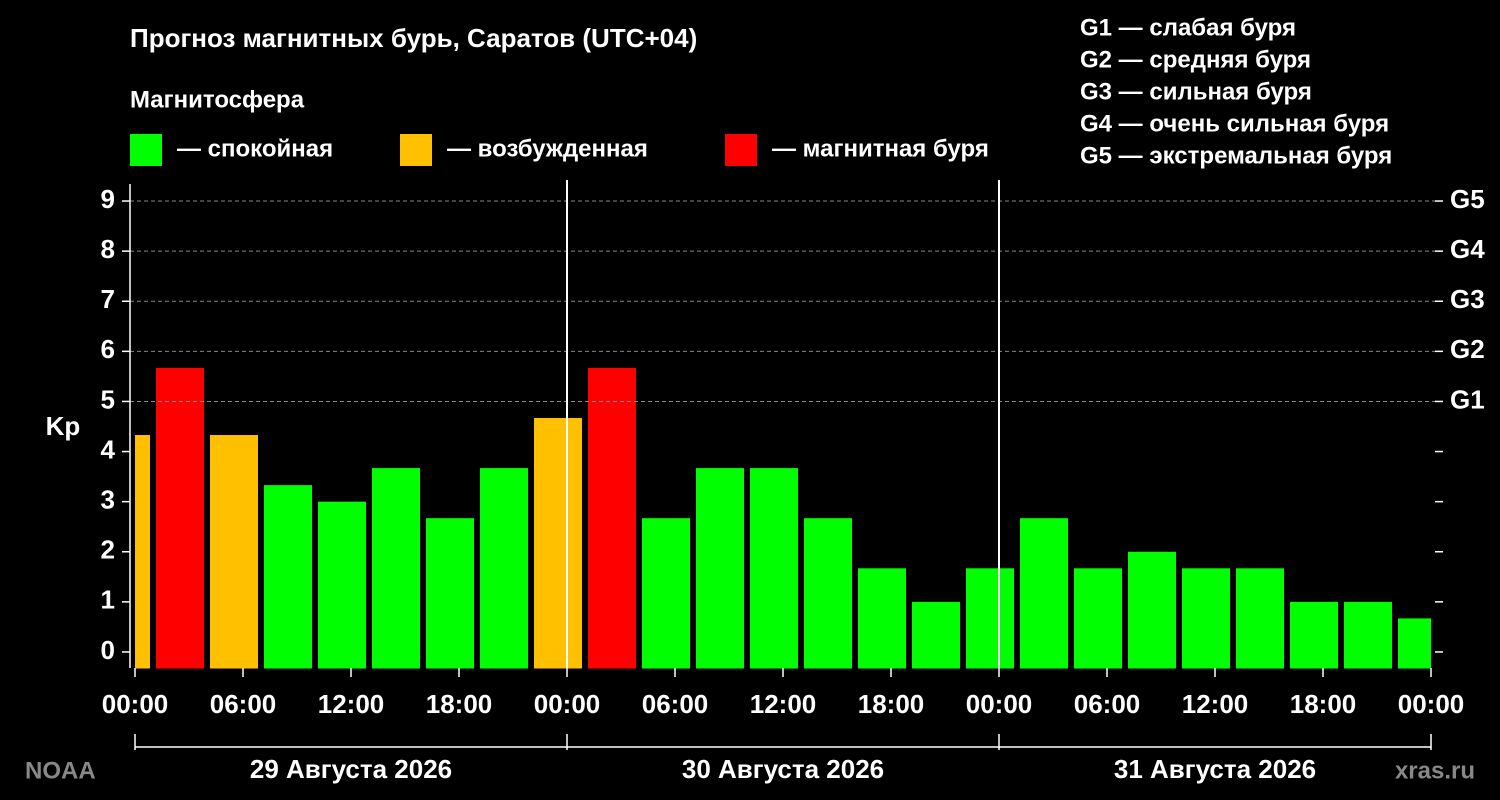 This screenshot has width=1500, height=800. Describe the element at coordinates (1215, 769) in the screenshot. I see `day-label: 31 Августа 2026` at that location.